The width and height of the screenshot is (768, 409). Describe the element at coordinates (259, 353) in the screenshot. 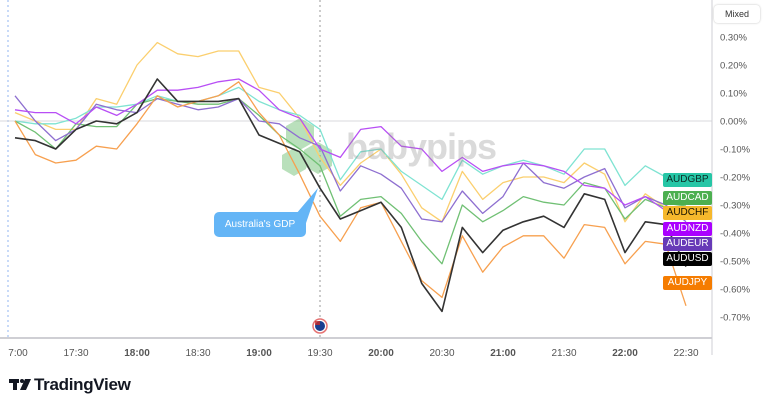

I see `x-tick-label: 19:00` at that location.